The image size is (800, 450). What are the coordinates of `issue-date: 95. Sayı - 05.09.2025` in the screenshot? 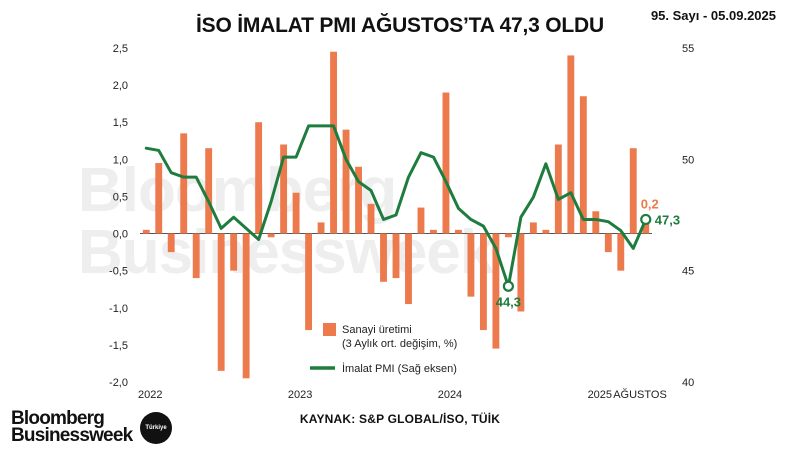 It's located at (713, 15).